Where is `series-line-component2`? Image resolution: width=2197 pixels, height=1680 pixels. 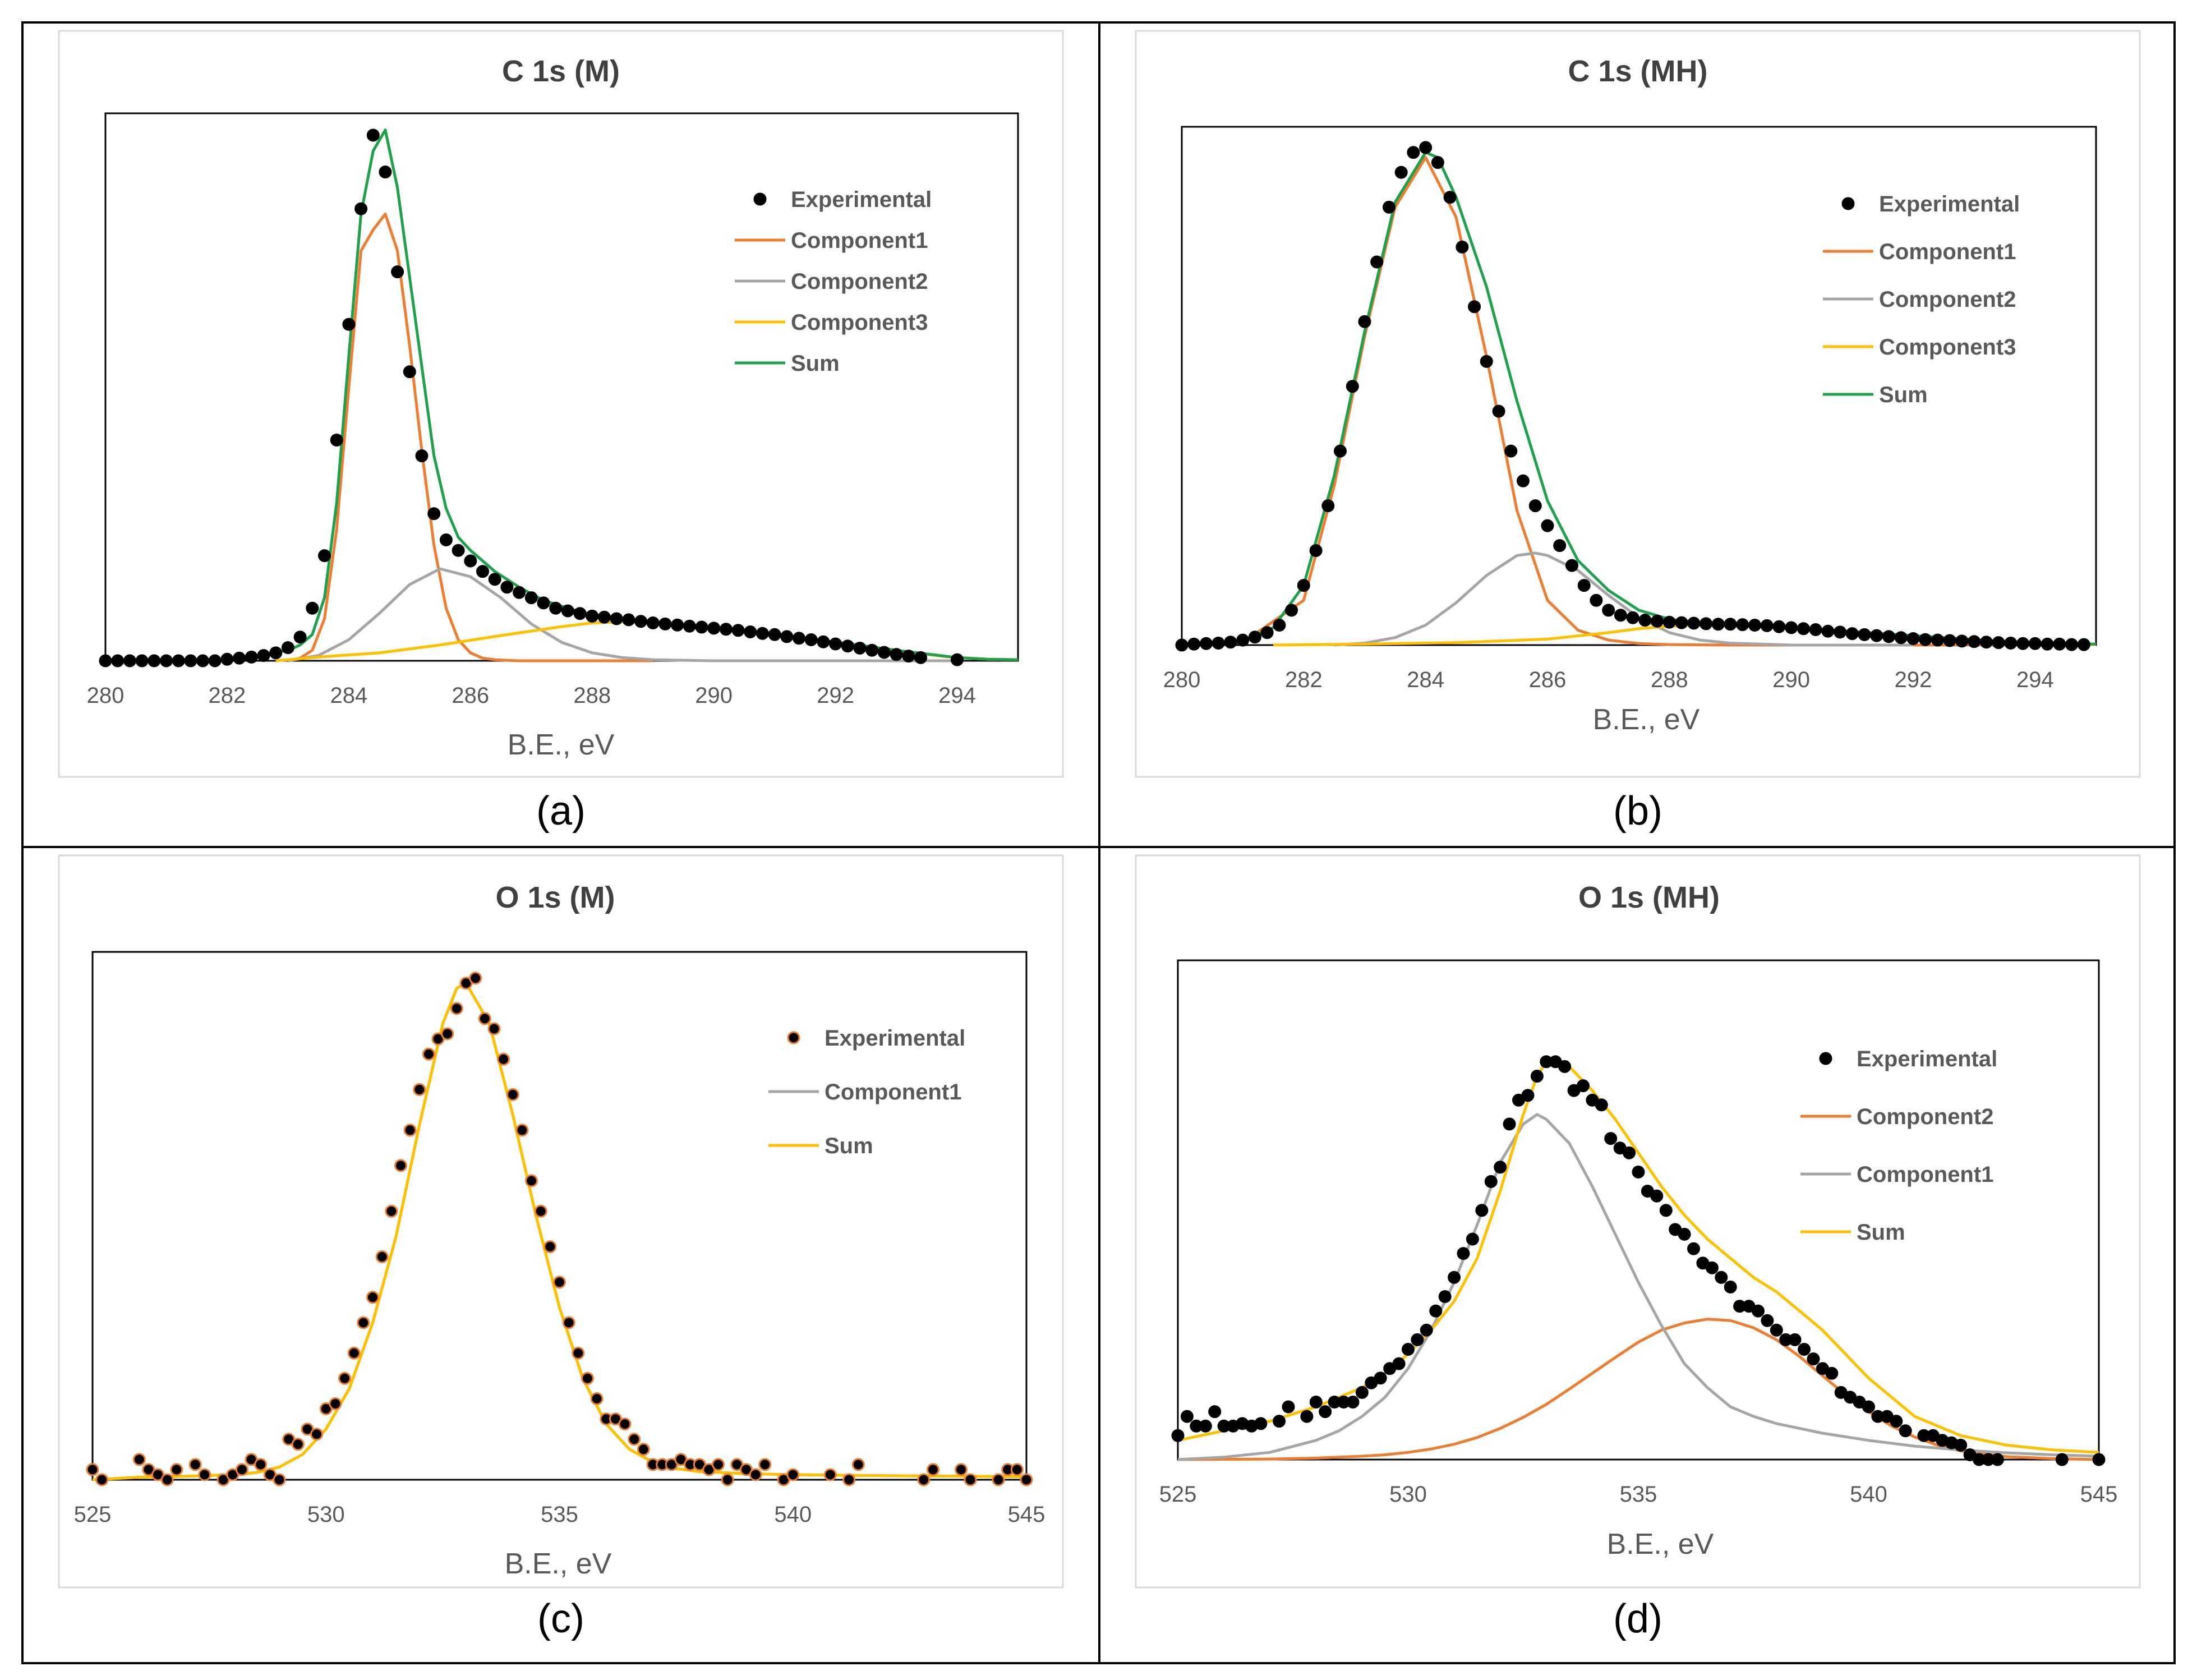 series-line-component2 is located at coordinates (622, 614).